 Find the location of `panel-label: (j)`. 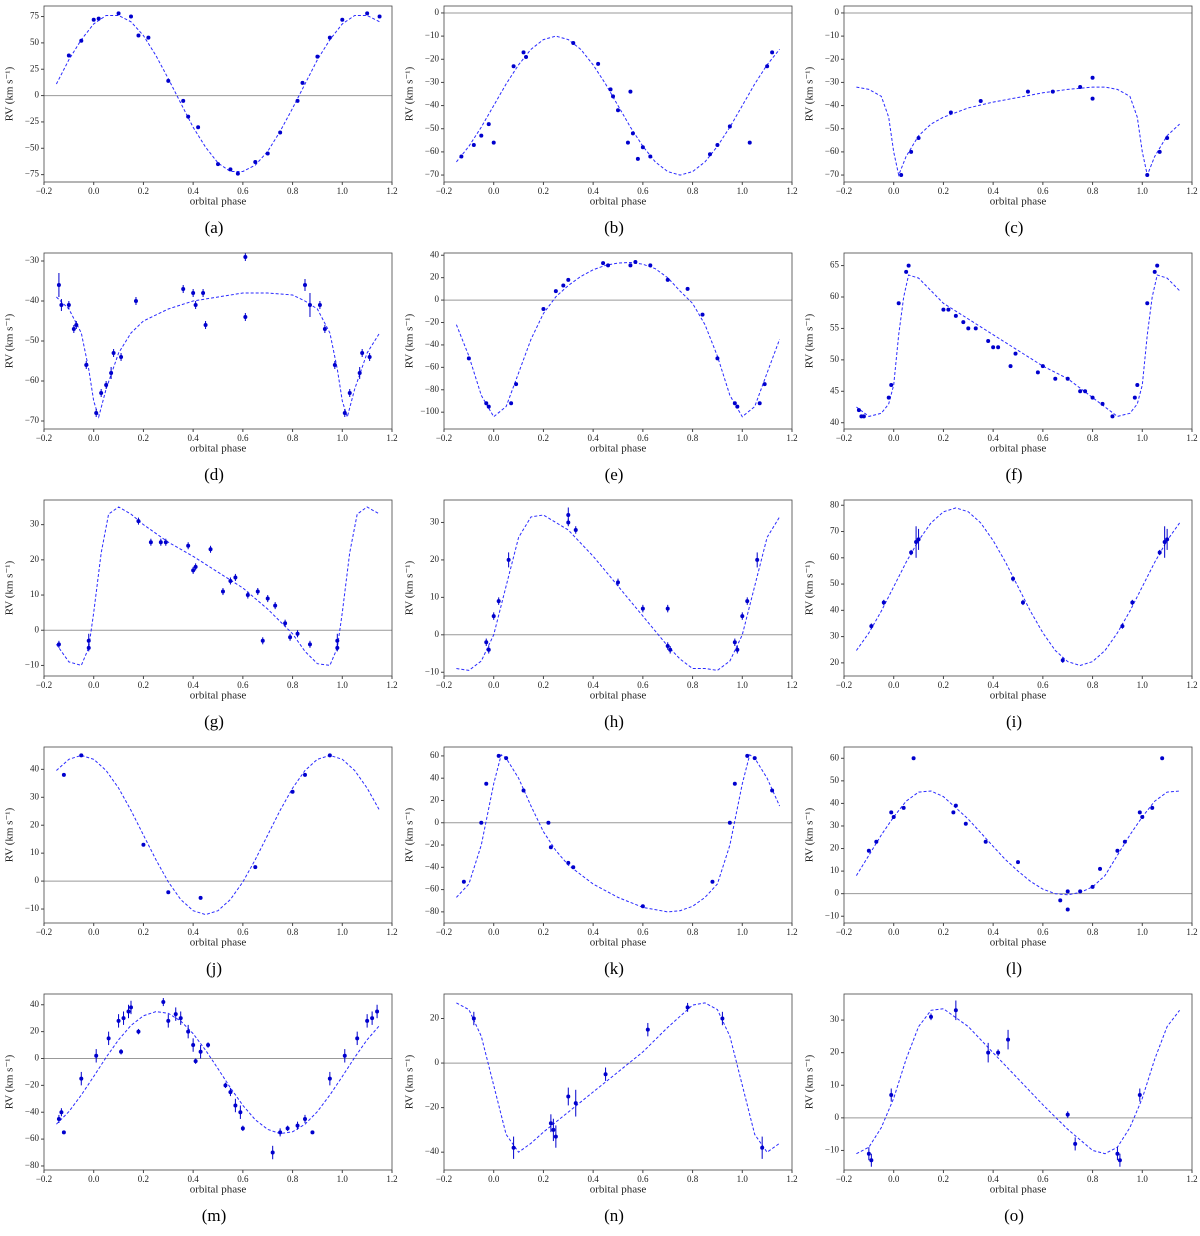

panel-label: (j) is located at coordinates (214, 968).